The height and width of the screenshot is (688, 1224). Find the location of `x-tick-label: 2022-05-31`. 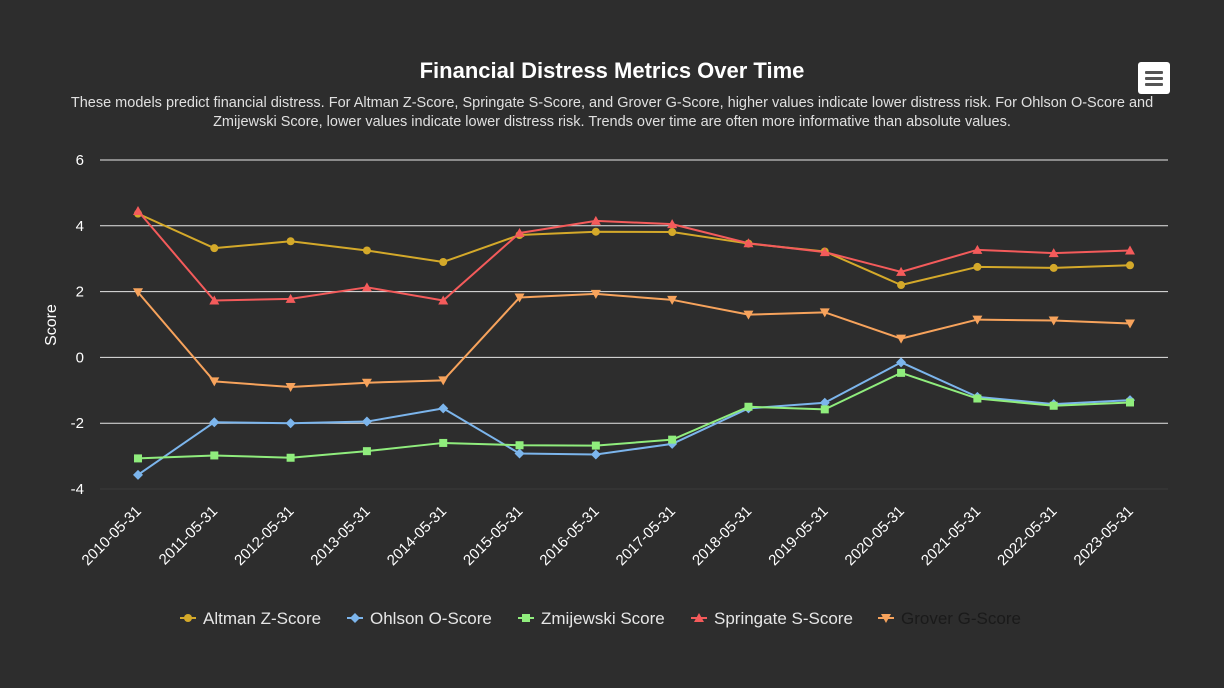

x-tick-label: 2022-05-31 is located at coordinates (1027, 536).